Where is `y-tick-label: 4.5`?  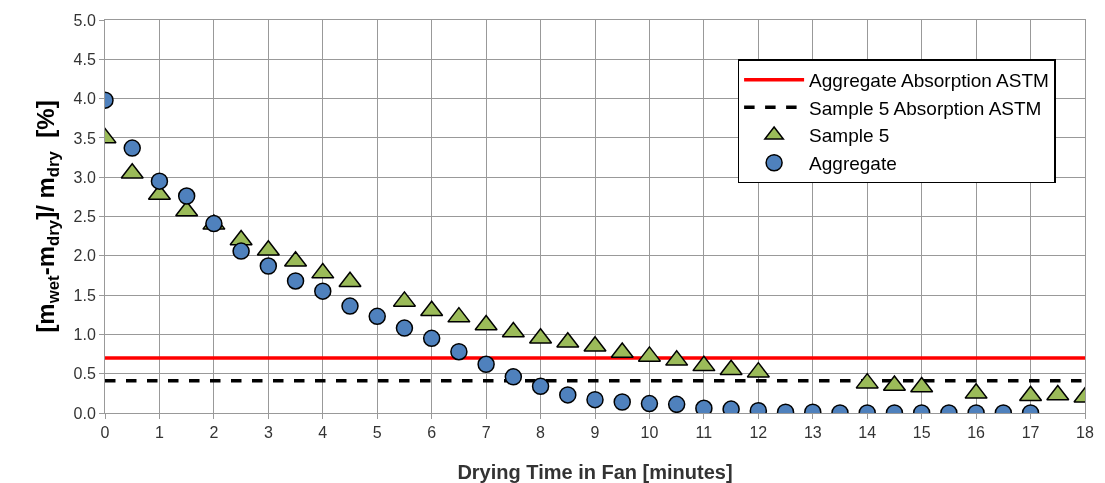
y-tick-label: 4.5 is located at coordinates (84, 59).